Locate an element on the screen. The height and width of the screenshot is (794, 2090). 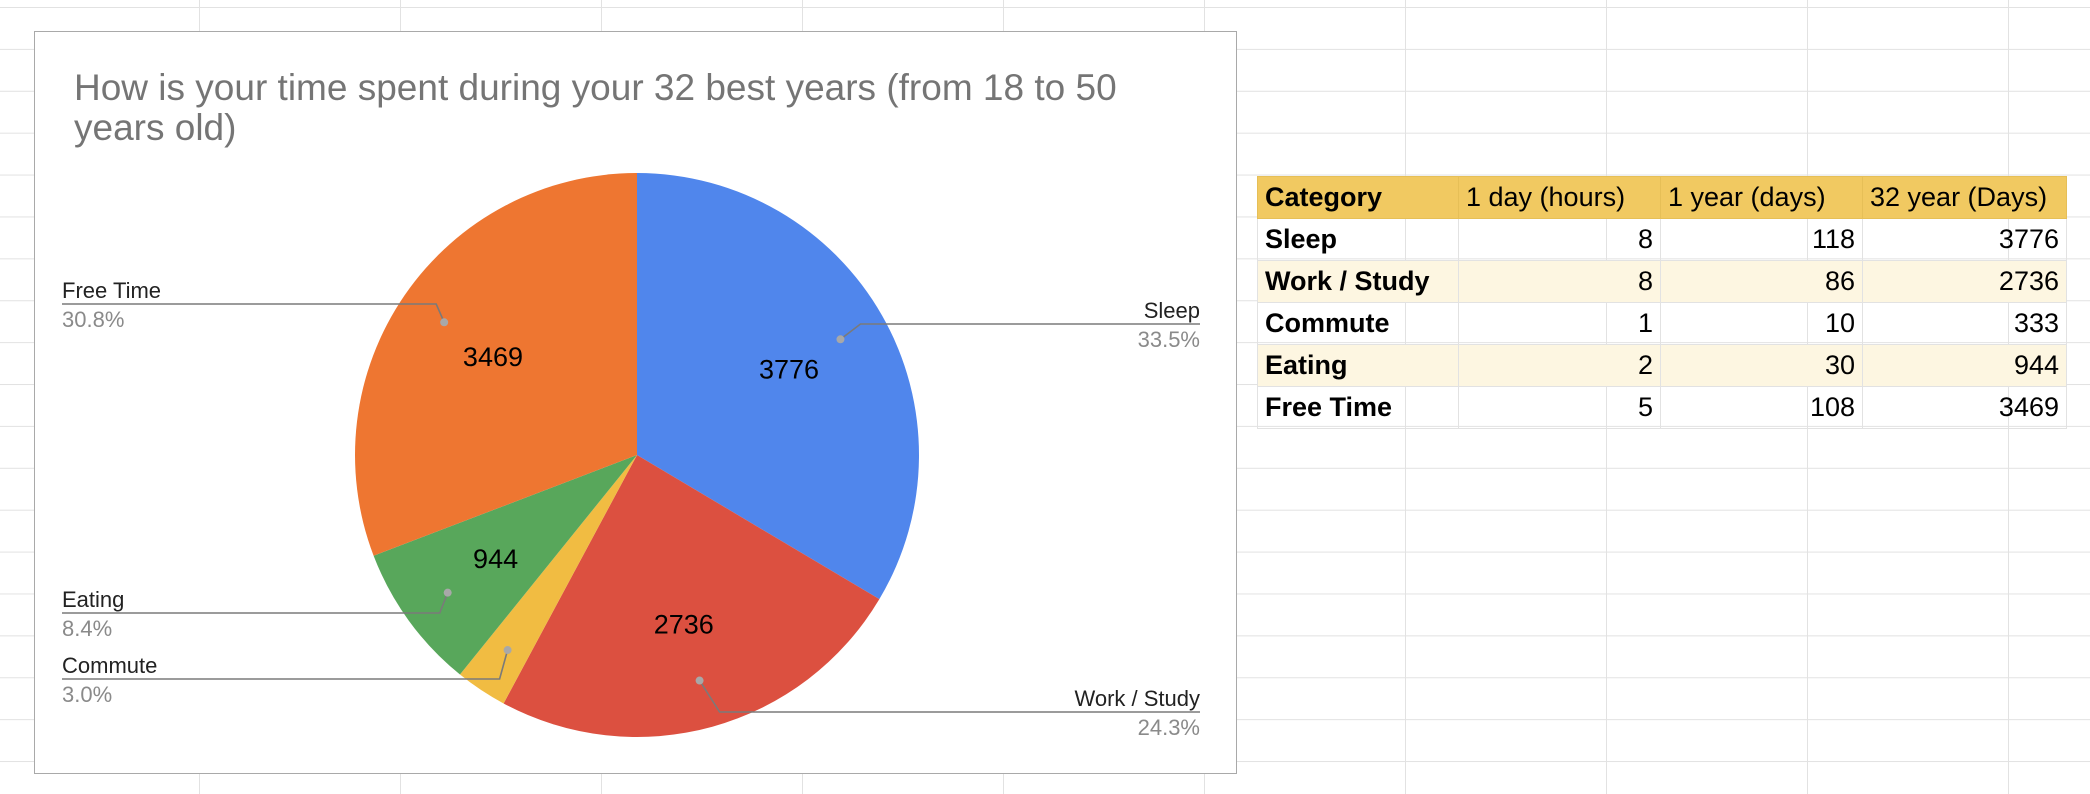
slice-commute-leader-dot is located at coordinates (507, 650).